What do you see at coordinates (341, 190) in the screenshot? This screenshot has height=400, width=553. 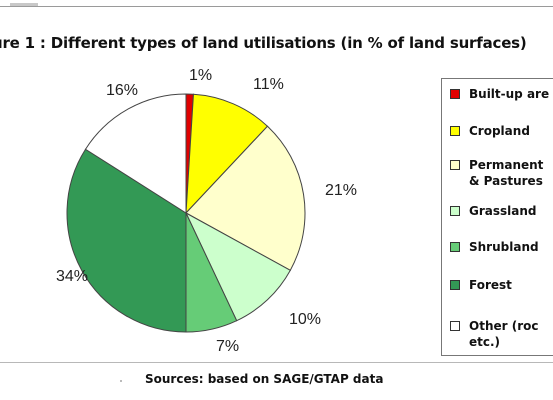 I see `slice-label: 21%` at bounding box center [341, 190].